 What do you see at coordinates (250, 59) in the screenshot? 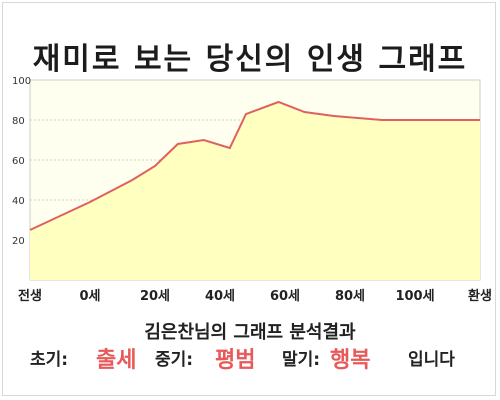
I see `page-title: 재미로 보는 당신의 인생 그래프` at bounding box center [250, 59].